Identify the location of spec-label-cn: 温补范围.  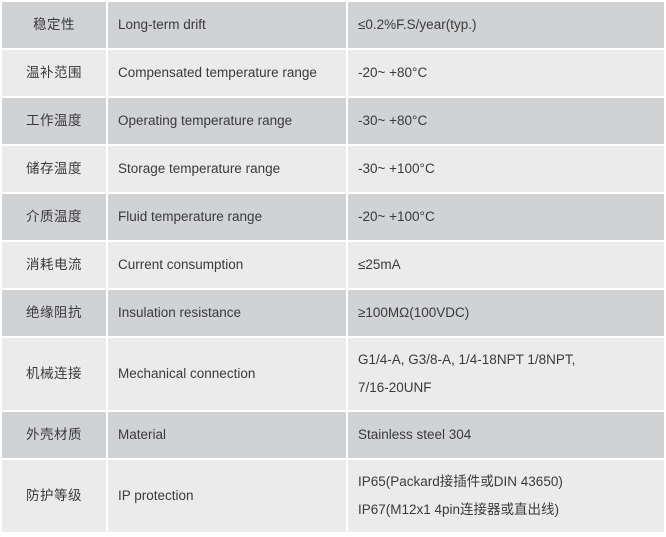
(54, 73).